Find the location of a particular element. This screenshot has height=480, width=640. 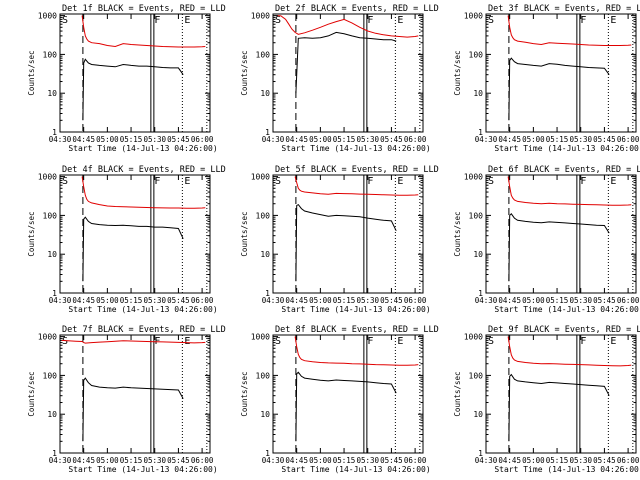

chart-title: Det 1f BLACK = Events, RED = LLD is located at coordinates (144, 9).